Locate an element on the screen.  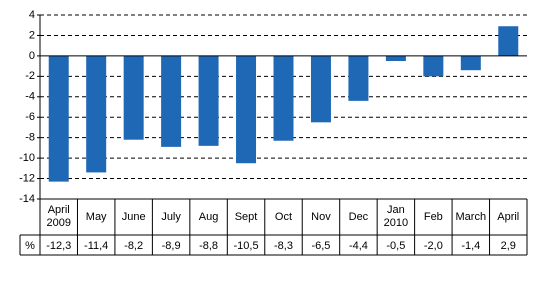
x-tick-label: Dec is located at coordinates (358, 216).